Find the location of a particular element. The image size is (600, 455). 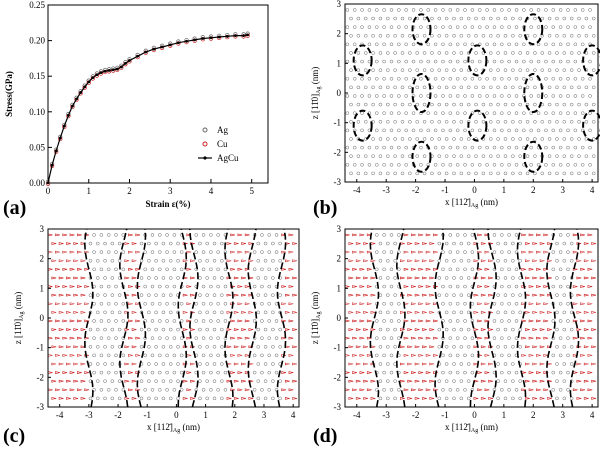

x-tick-label: 3 is located at coordinates (562, 415).